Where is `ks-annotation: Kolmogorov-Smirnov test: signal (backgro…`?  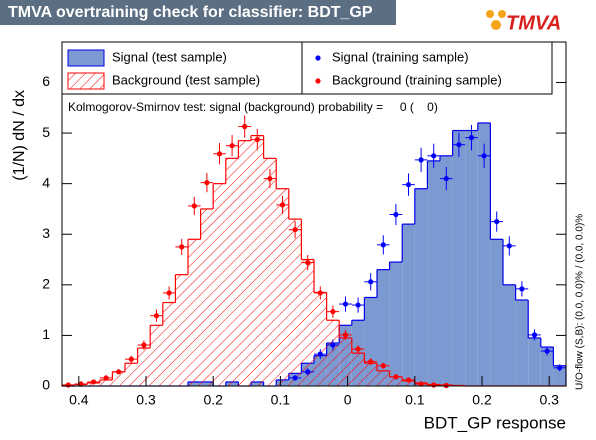 ks-annotation: Kolmogorov-Smirnov test: signal (backgro… is located at coordinates (253, 107).